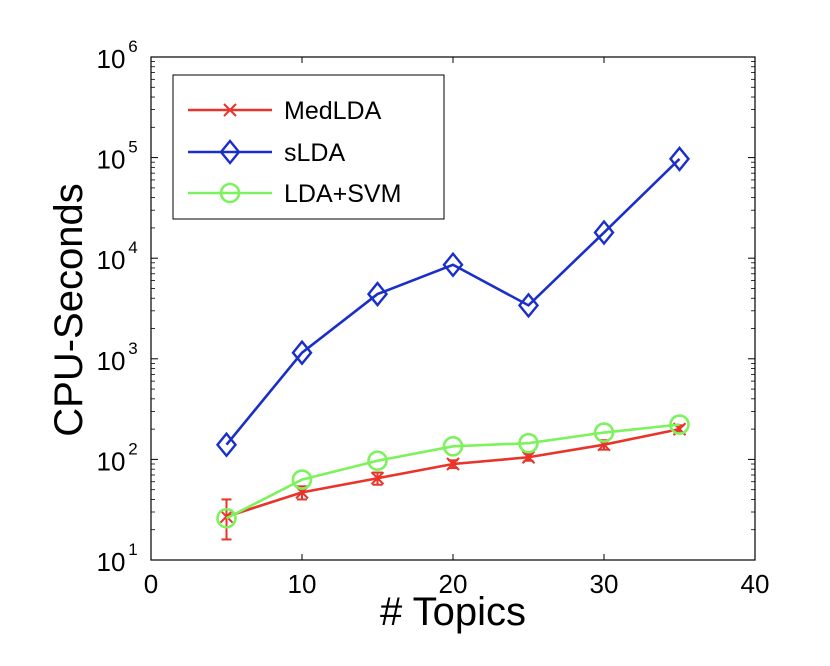 The image size is (830, 666). What do you see at coordinates (333, 111) in the screenshot?
I see `legend-label: MedLDA` at bounding box center [333, 111].